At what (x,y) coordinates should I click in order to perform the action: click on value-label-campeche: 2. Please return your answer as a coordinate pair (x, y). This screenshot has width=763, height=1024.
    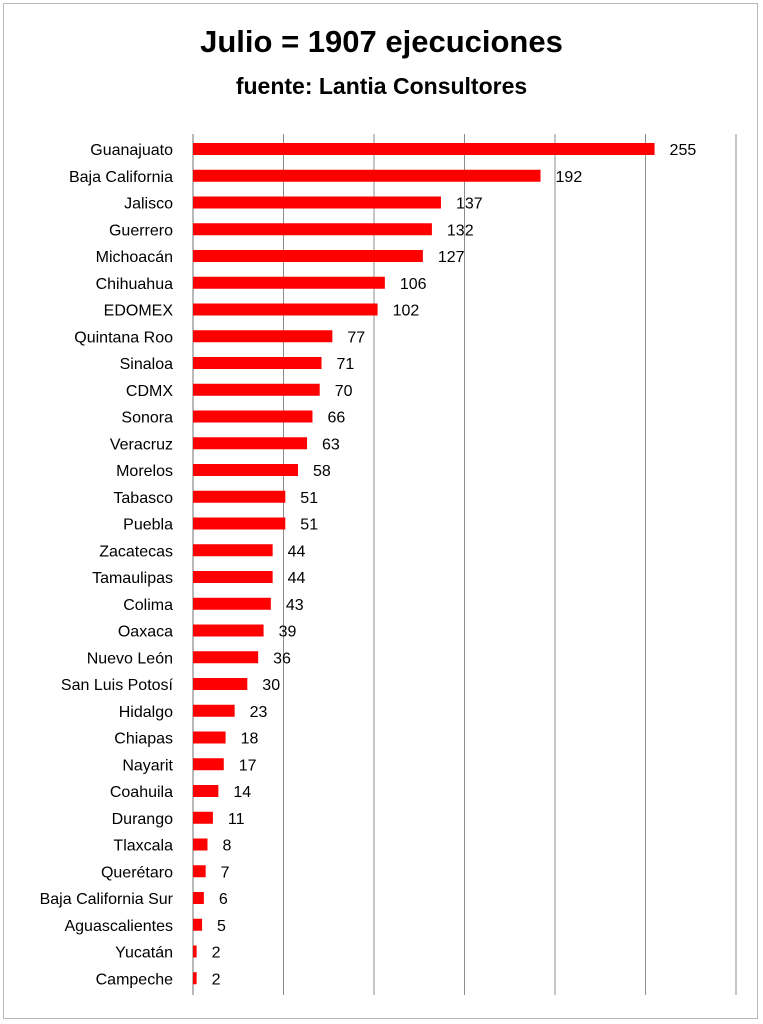
    Looking at the image, I should click on (216, 979).